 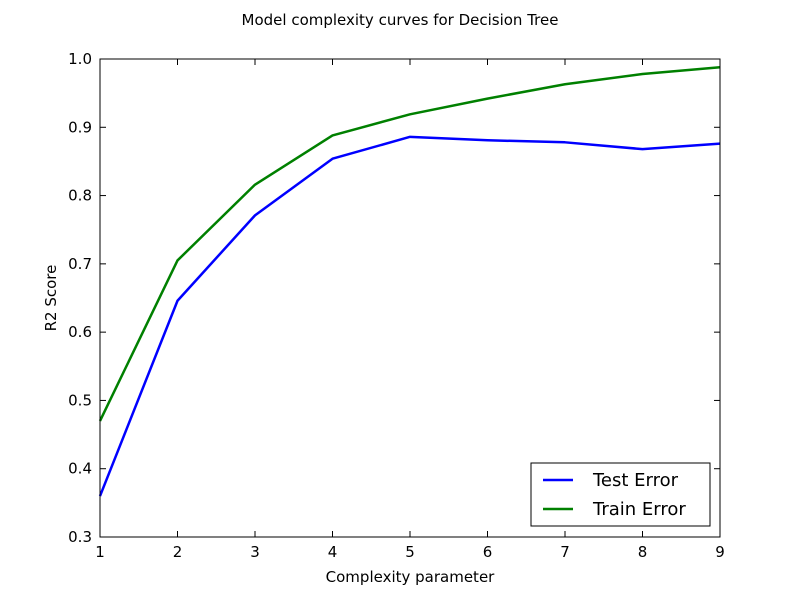 I want to click on y-axis-label: R2 Score, so click(x=51, y=298).